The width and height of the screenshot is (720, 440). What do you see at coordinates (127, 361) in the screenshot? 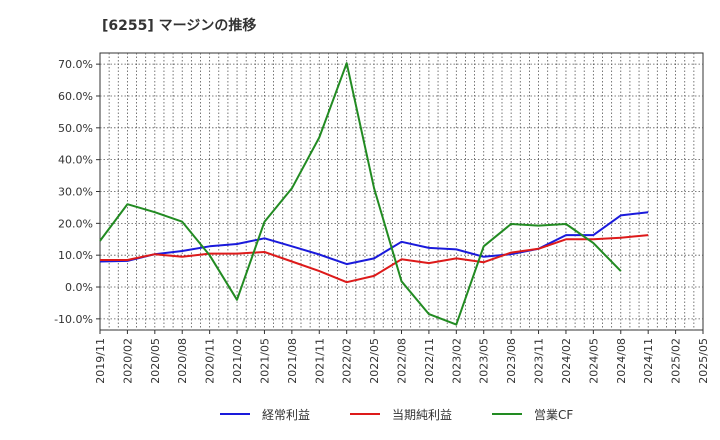
I see `x-tick-label: 2020/02` at bounding box center [127, 361].